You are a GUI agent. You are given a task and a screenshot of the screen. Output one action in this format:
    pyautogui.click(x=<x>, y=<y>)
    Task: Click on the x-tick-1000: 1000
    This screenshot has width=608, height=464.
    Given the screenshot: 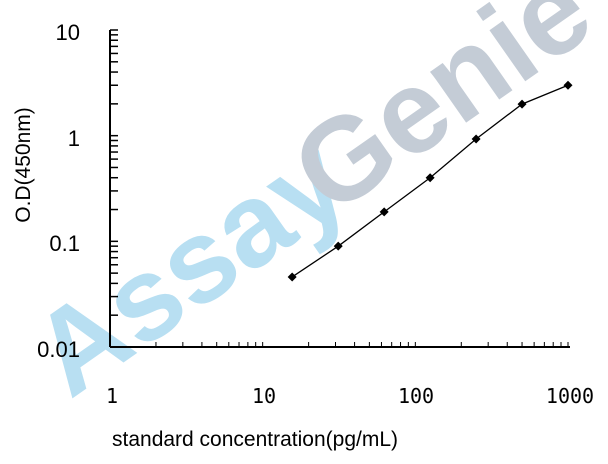 What is the action you would take?
    pyautogui.click(x=570, y=396)
    